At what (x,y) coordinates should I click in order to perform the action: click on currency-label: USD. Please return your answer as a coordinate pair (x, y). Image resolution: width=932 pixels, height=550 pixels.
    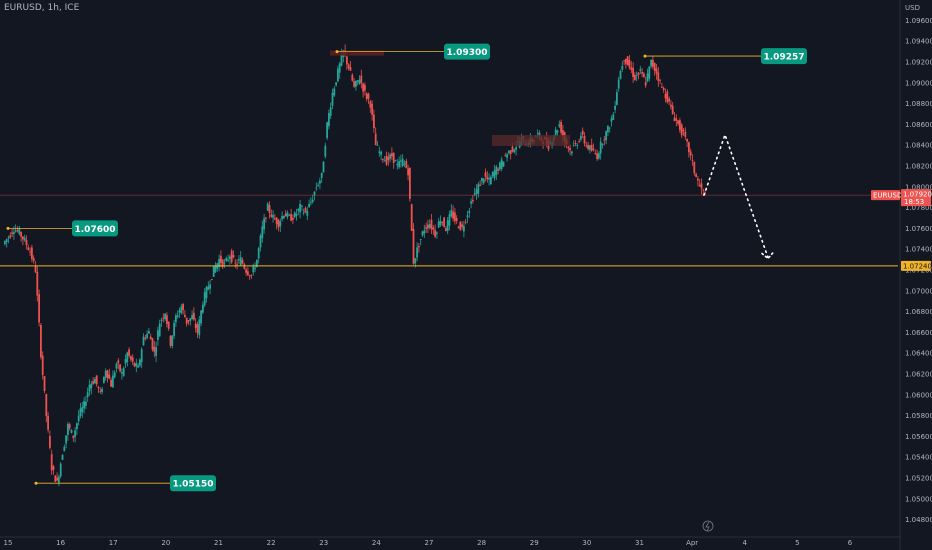
    Looking at the image, I should click on (912, 8).